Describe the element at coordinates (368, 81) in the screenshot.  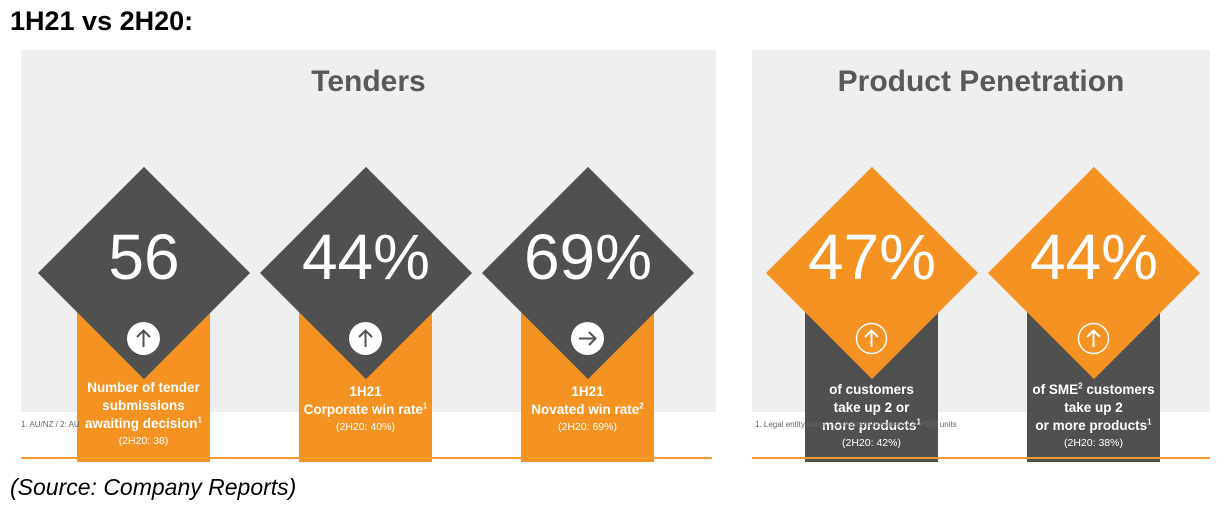
I see `tenders-title: Tenders` at that location.